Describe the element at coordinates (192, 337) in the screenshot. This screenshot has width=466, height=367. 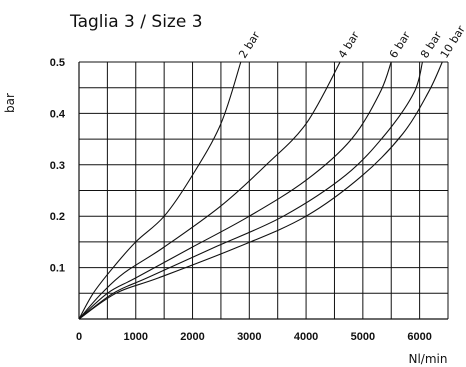
I see `x-tick-label: 2000` at that location.